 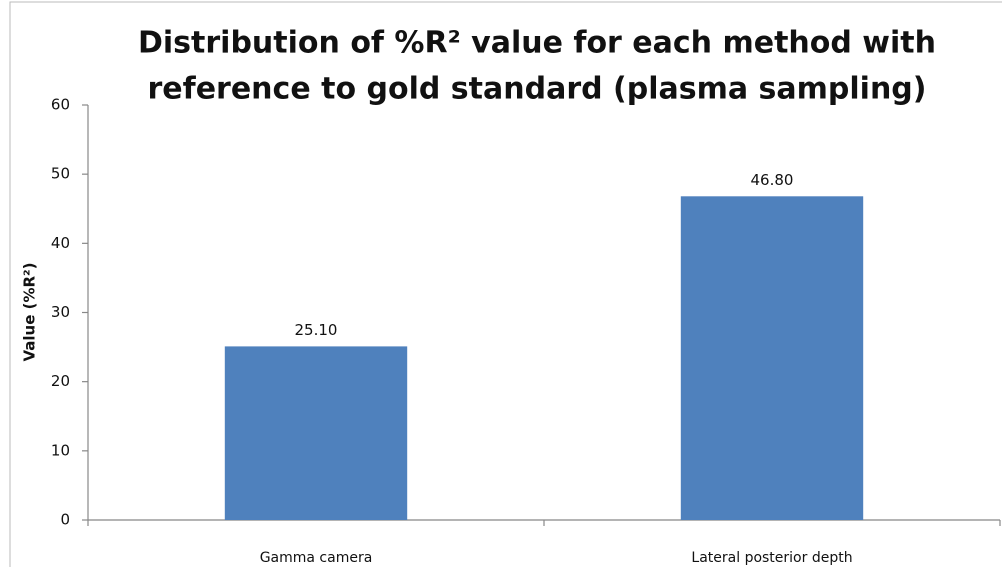 I want to click on y-tick-label: 50, so click(x=60, y=174).